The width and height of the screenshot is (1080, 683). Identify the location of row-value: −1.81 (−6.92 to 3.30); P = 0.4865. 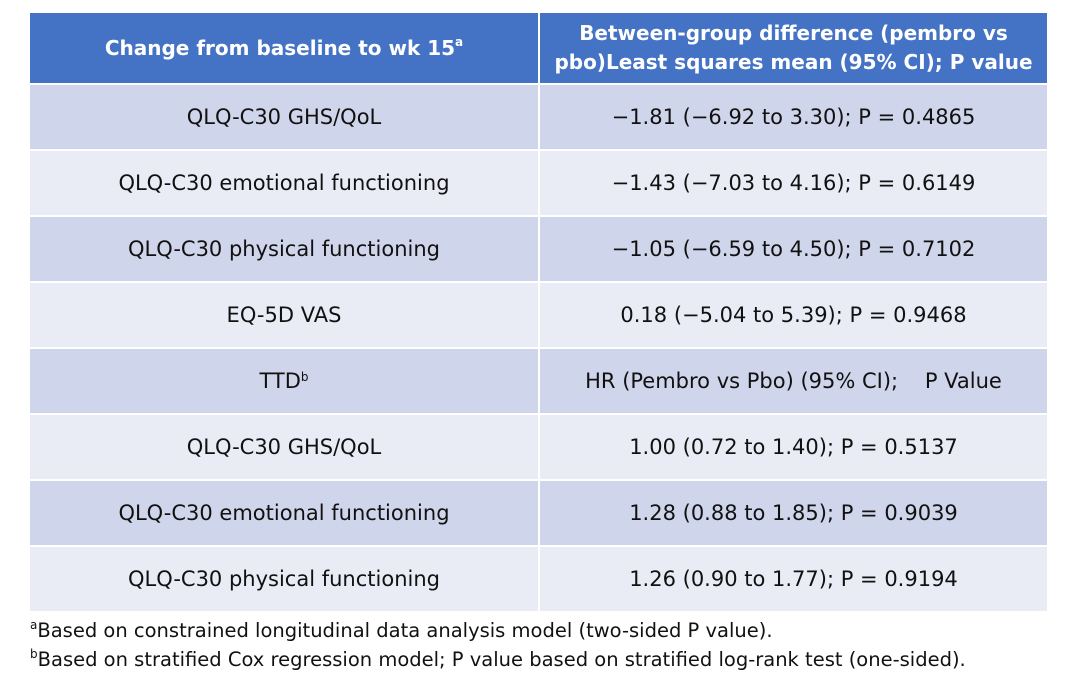
(793, 117).